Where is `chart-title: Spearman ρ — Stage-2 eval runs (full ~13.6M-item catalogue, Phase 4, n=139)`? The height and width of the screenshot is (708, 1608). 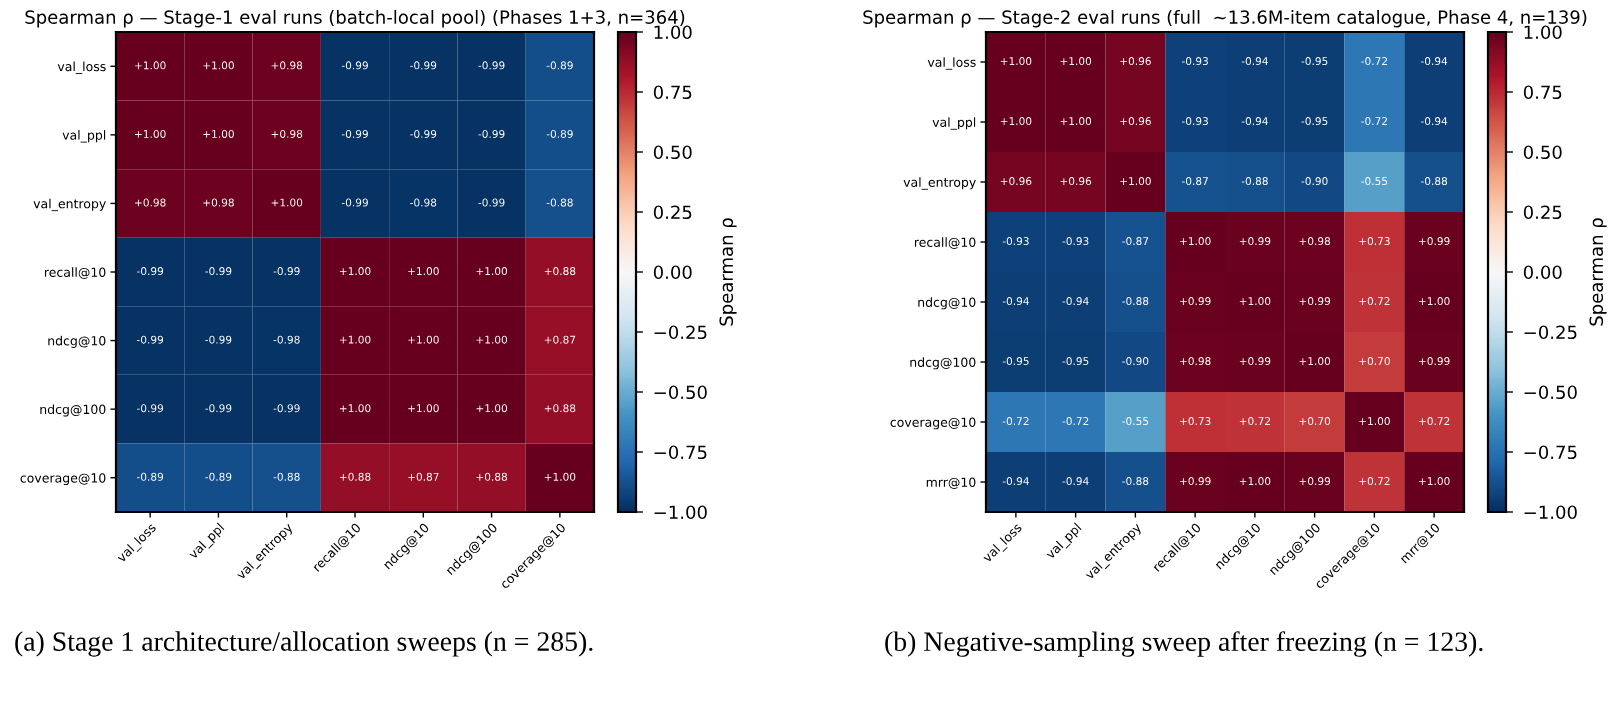 chart-title: Spearman ρ — Stage-2 eval runs (full ~13.6M-item catalogue, Phase 4, n=139) is located at coordinates (1225, 18).